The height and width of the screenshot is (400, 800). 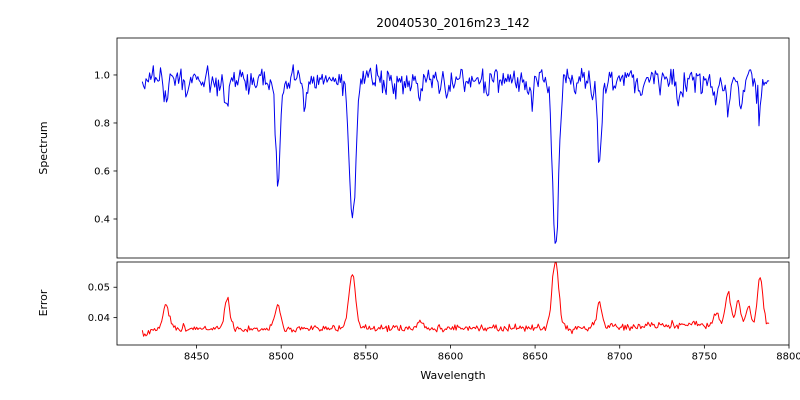 What do you see at coordinates (99, 288) in the screenshot?
I see `y-tick-label: 0.05` at bounding box center [99, 288].